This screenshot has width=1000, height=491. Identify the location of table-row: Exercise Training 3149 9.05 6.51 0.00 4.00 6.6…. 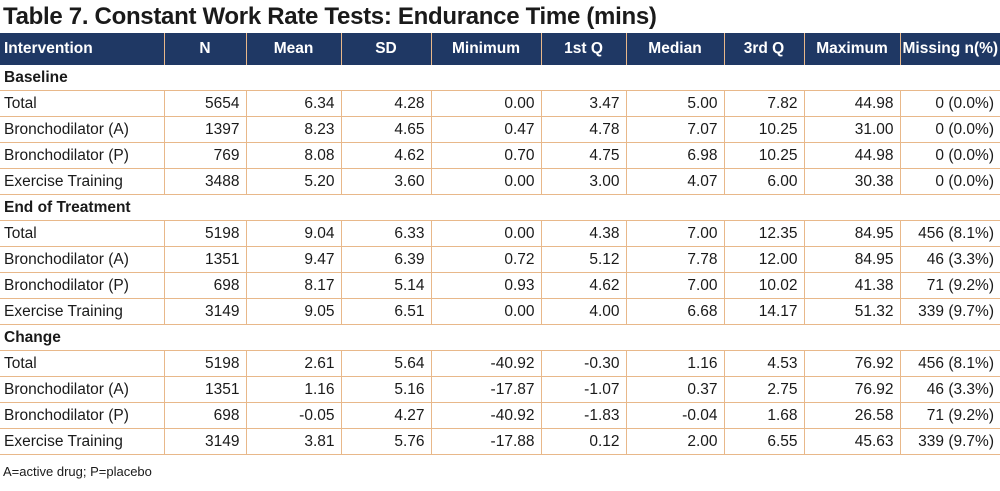
(500, 311).